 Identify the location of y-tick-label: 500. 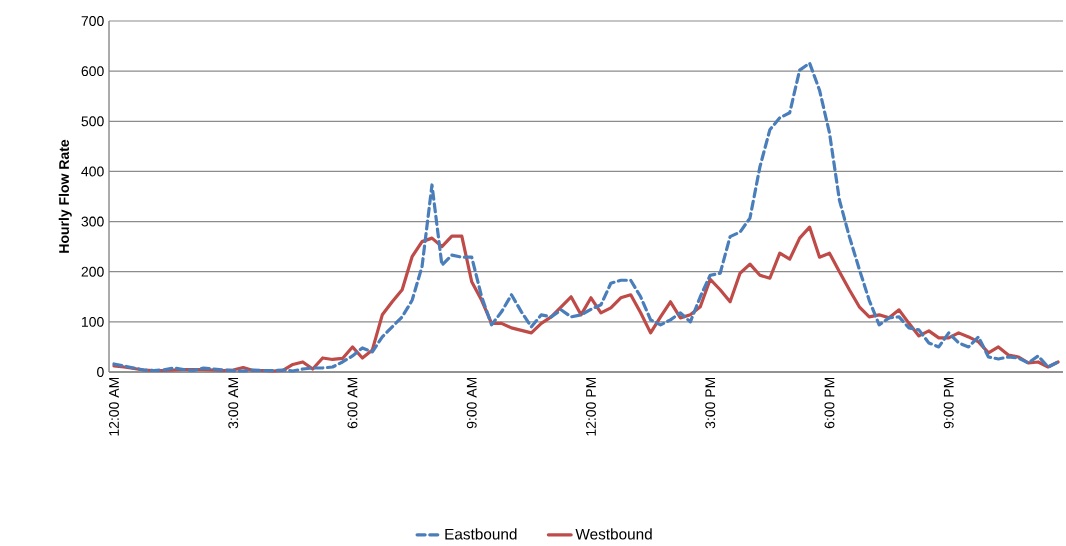
(92, 121).